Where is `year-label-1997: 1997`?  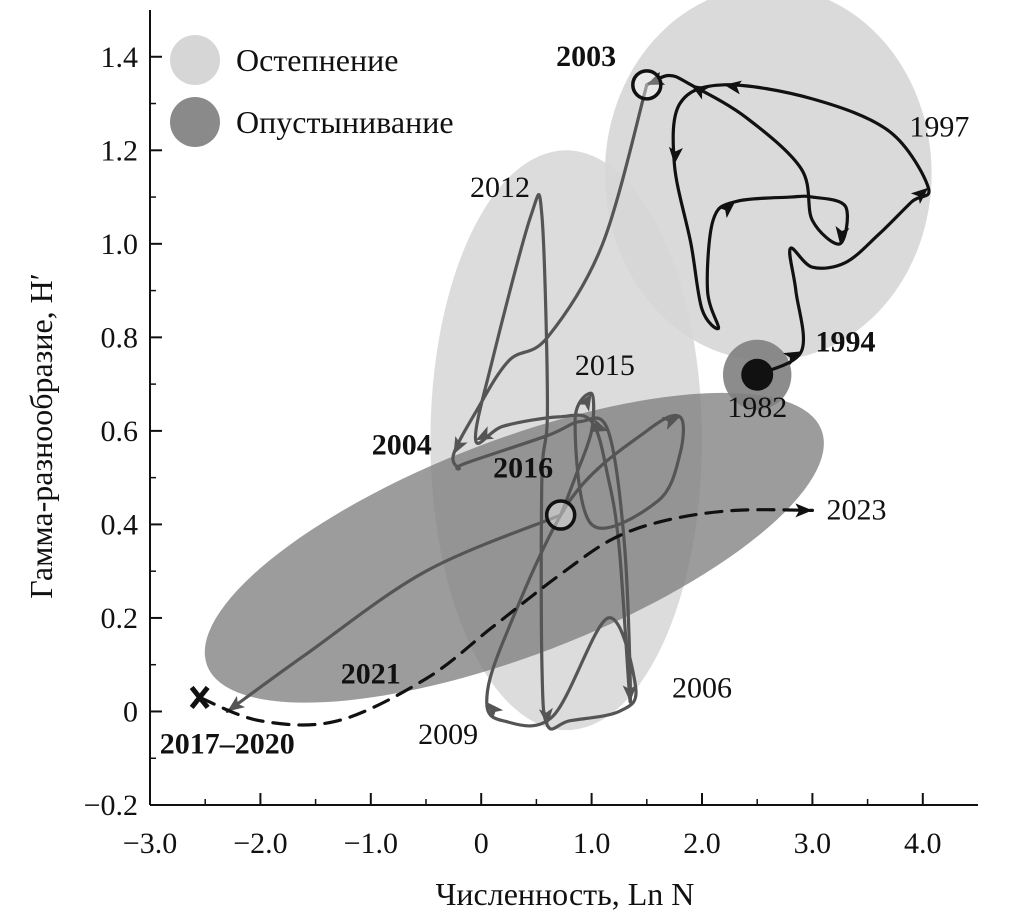
year-label-1997: 1997 is located at coordinates (939, 126).